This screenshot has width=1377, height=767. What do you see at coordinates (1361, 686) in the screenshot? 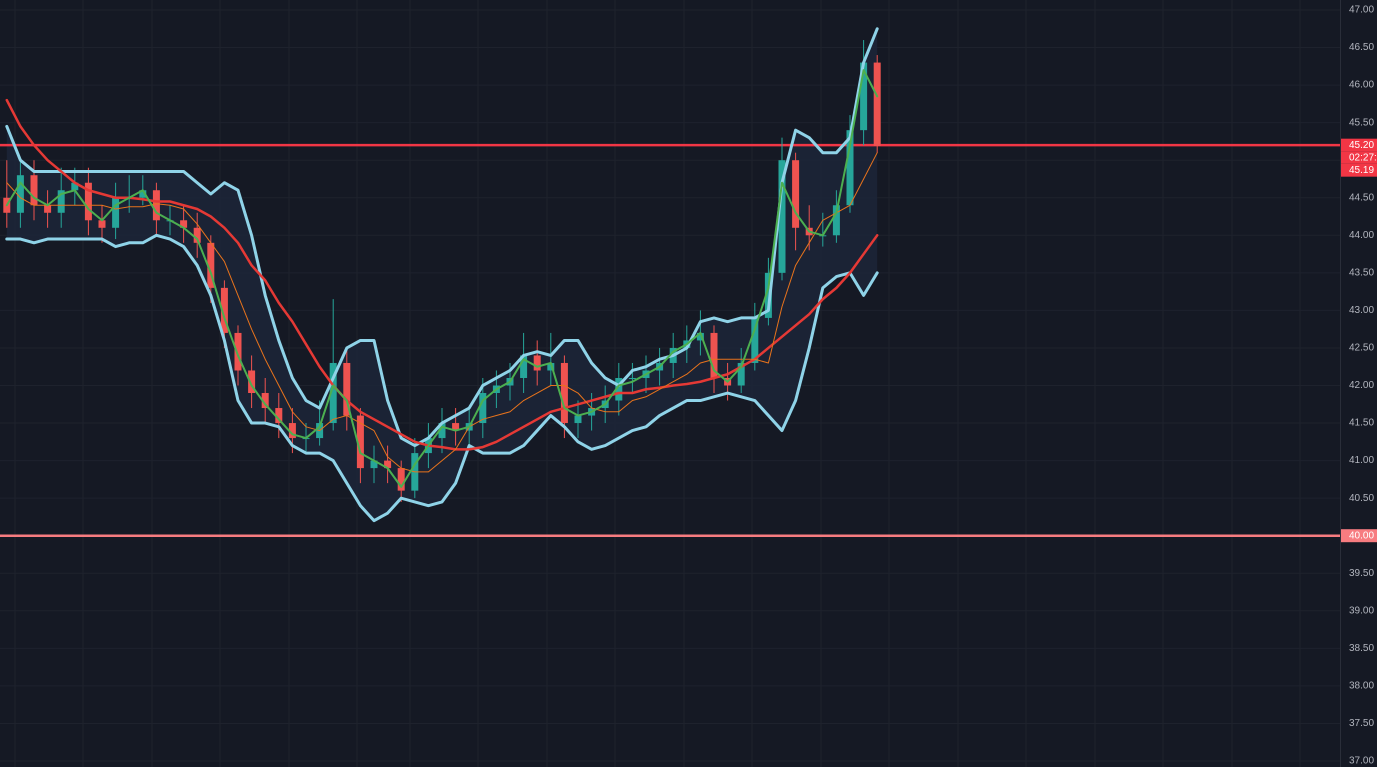
I see `y-tick-label: 38.00` at bounding box center [1361, 686].